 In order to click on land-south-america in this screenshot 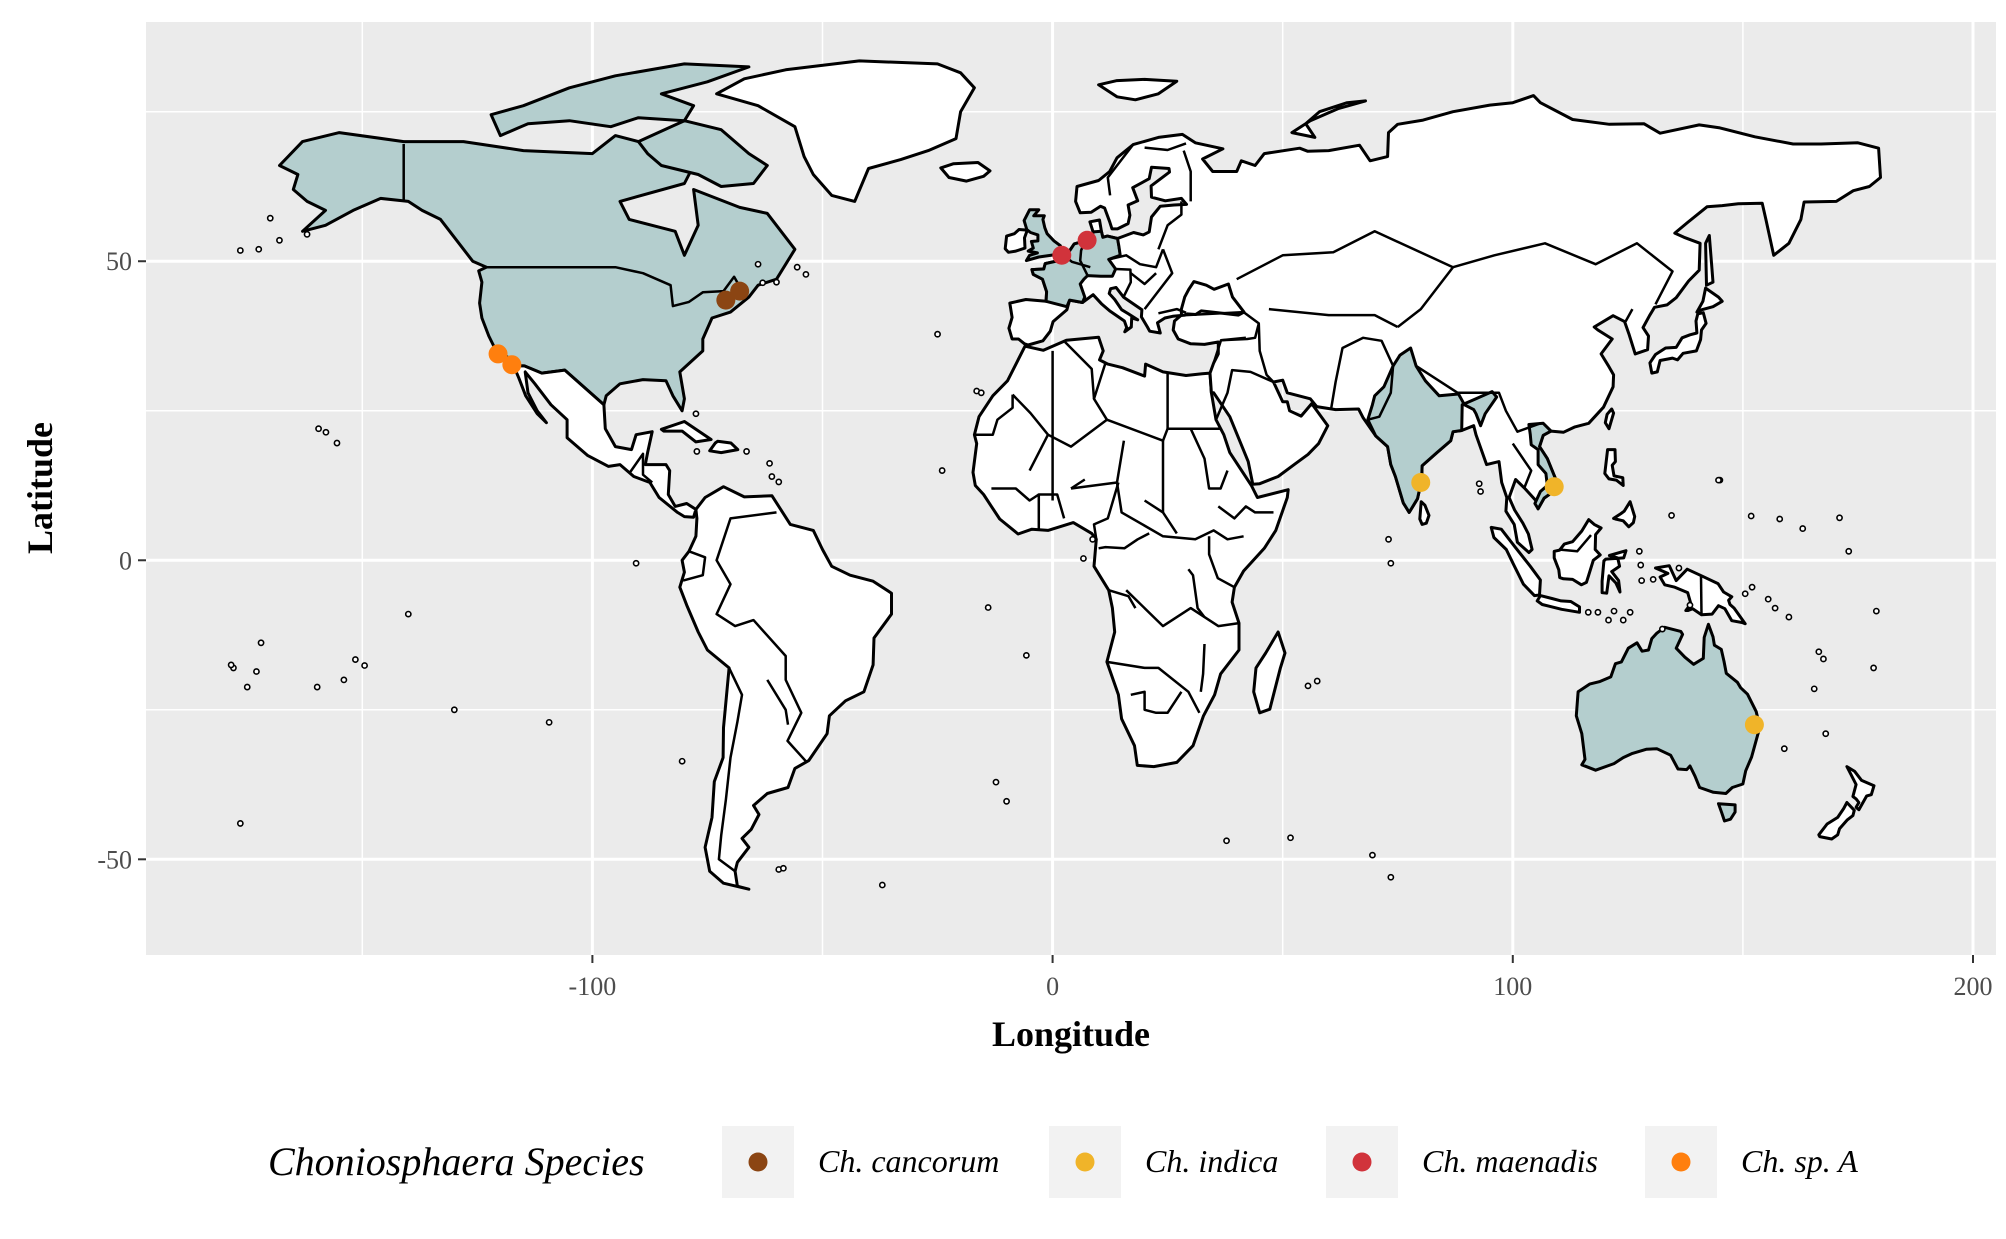, I will do `click(785, 688)`.